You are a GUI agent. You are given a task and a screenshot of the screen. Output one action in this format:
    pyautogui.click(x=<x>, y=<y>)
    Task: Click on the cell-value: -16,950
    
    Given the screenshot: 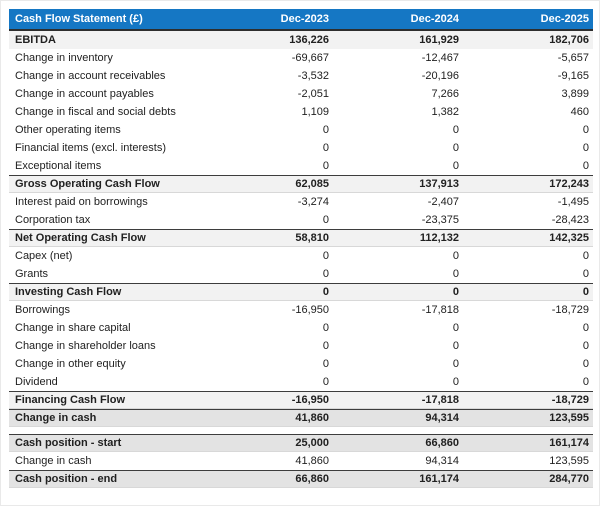 What is the action you would take?
    pyautogui.click(x=310, y=400)
    